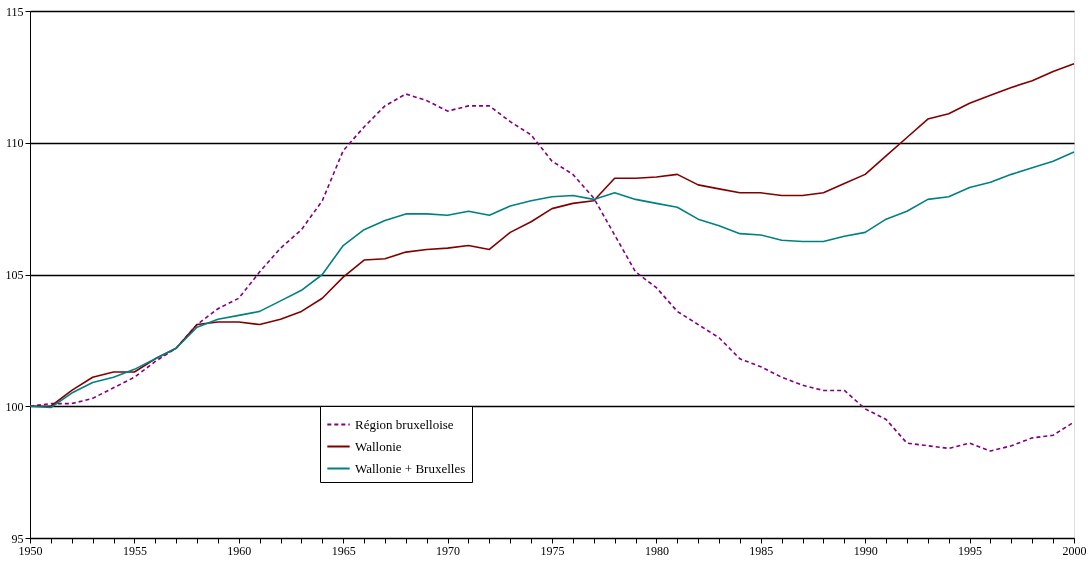 The height and width of the screenshot is (561, 1091). What do you see at coordinates (378, 446) in the screenshot?
I see `legend-label: Wallonie` at bounding box center [378, 446].